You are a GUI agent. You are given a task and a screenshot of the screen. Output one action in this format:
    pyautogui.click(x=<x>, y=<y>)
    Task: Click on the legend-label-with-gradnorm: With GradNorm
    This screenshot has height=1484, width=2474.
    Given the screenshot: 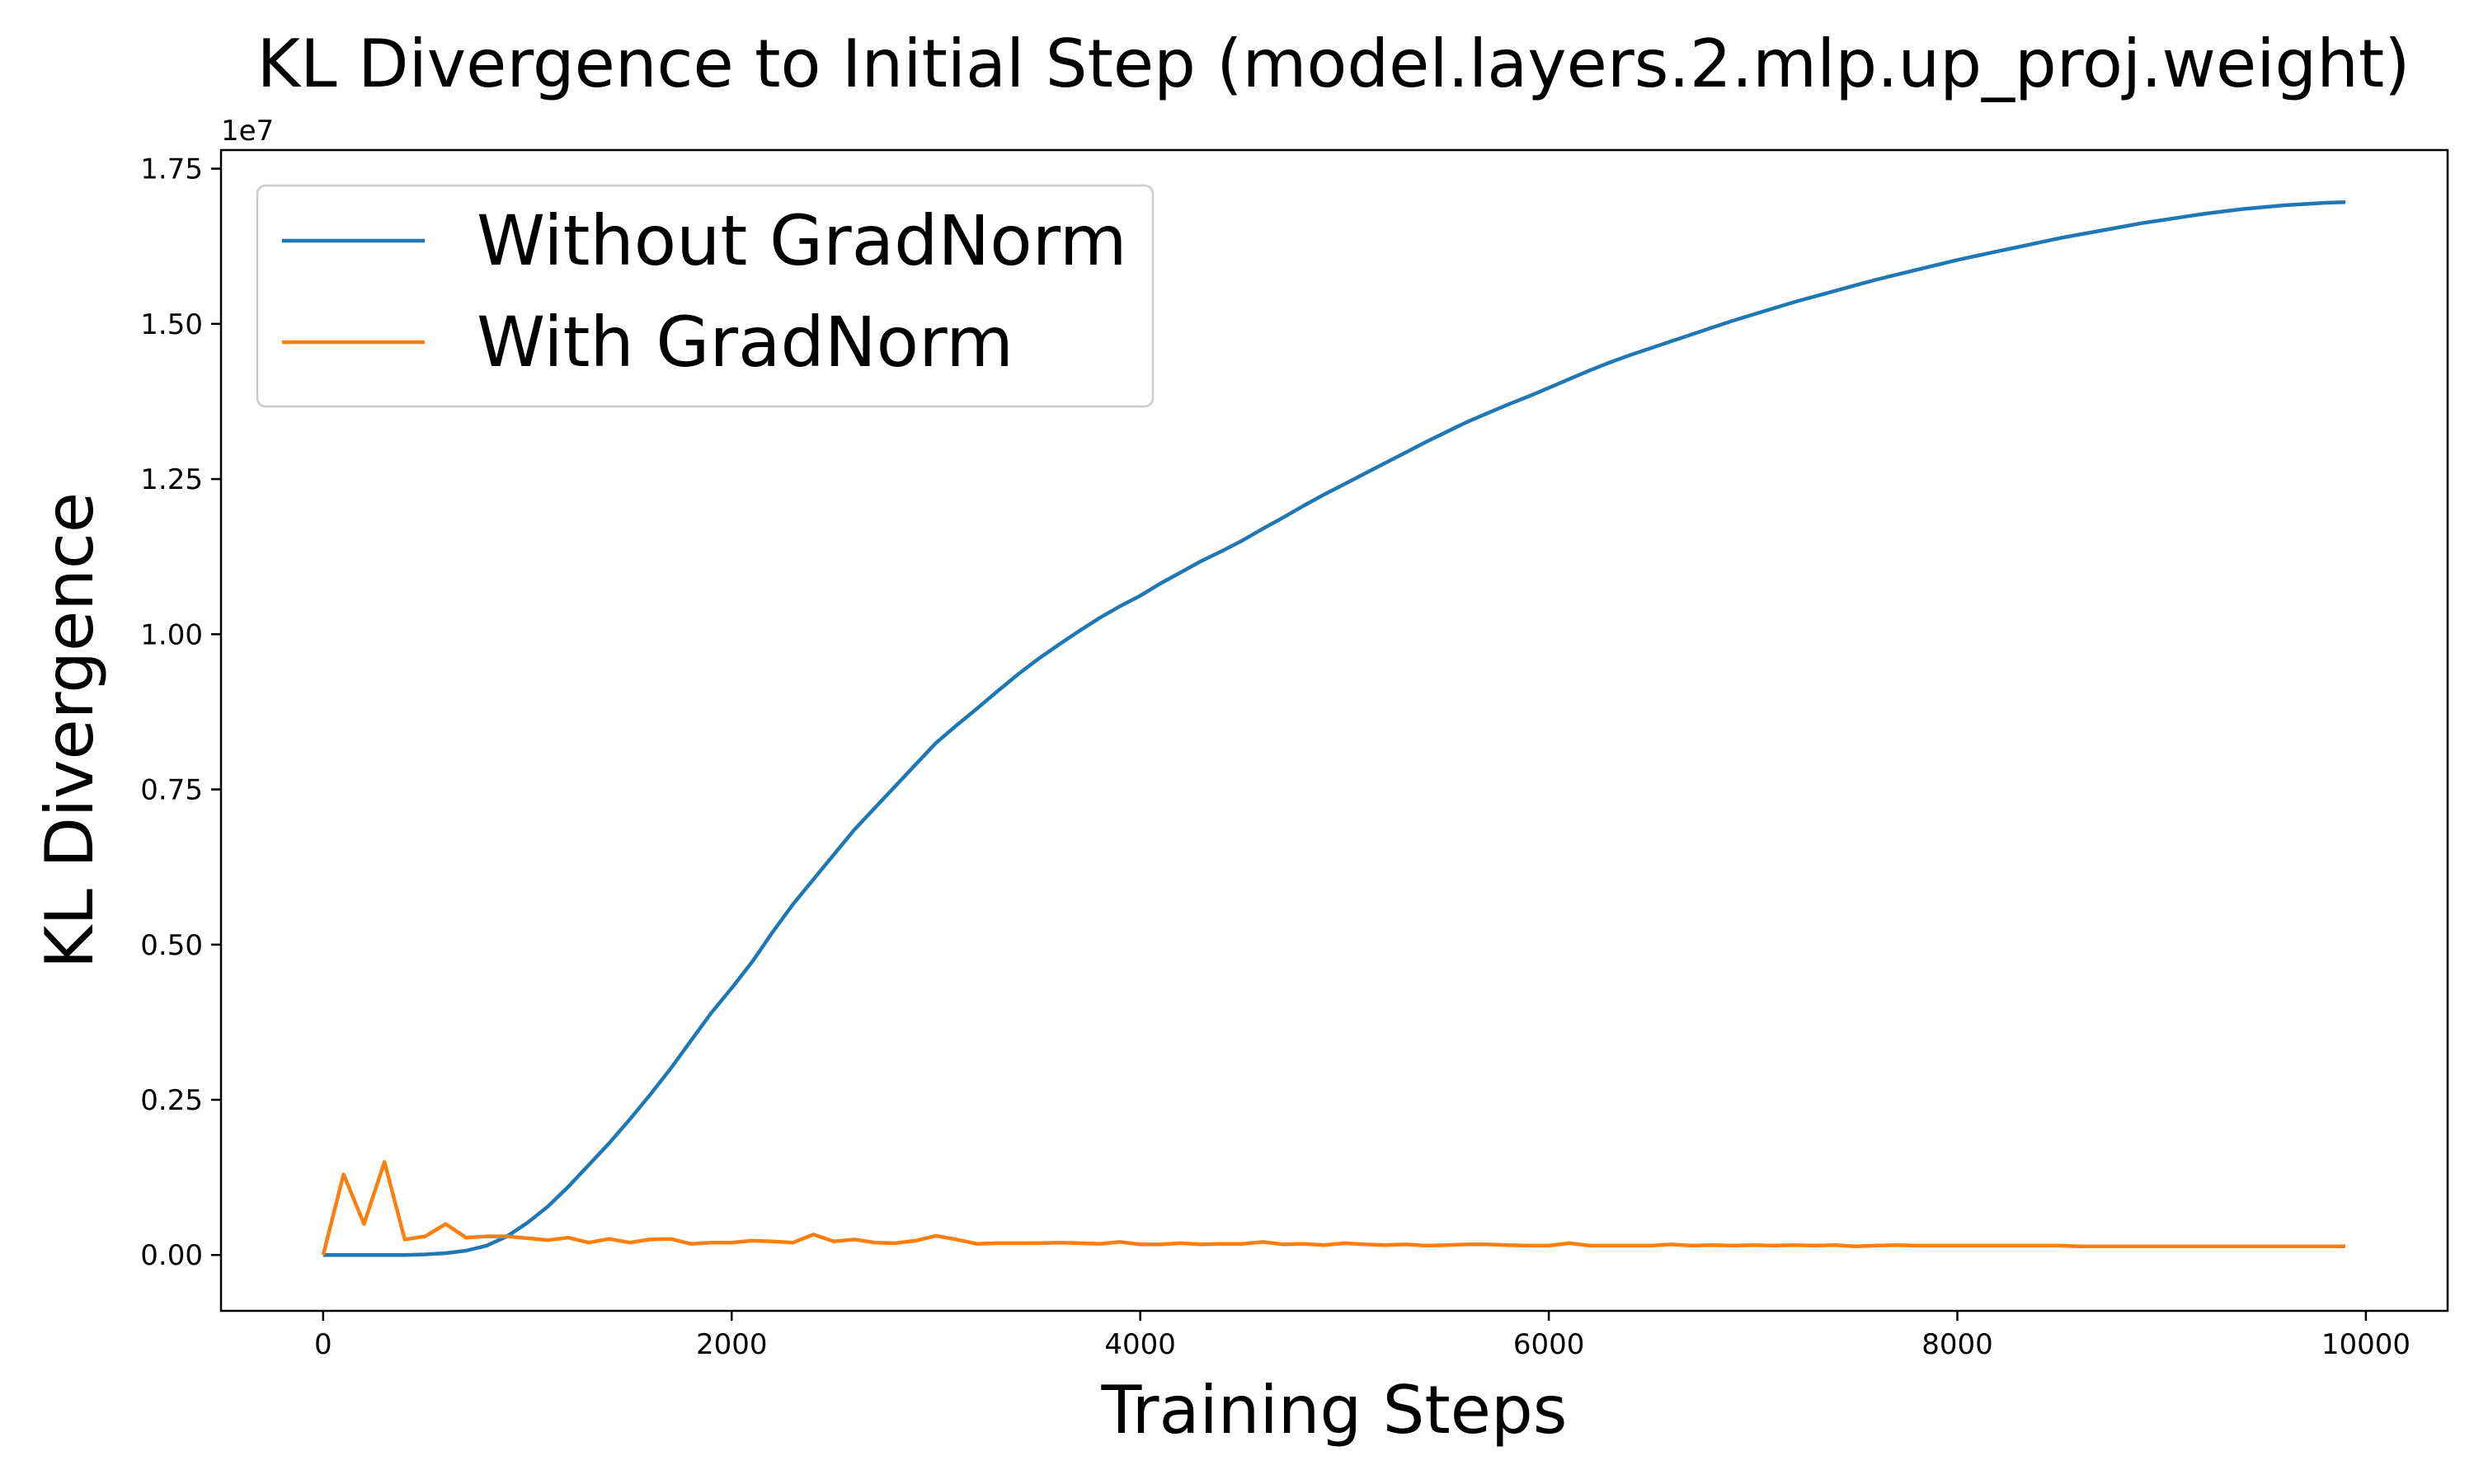 What is the action you would take?
    pyautogui.click(x=745, y=342)
    